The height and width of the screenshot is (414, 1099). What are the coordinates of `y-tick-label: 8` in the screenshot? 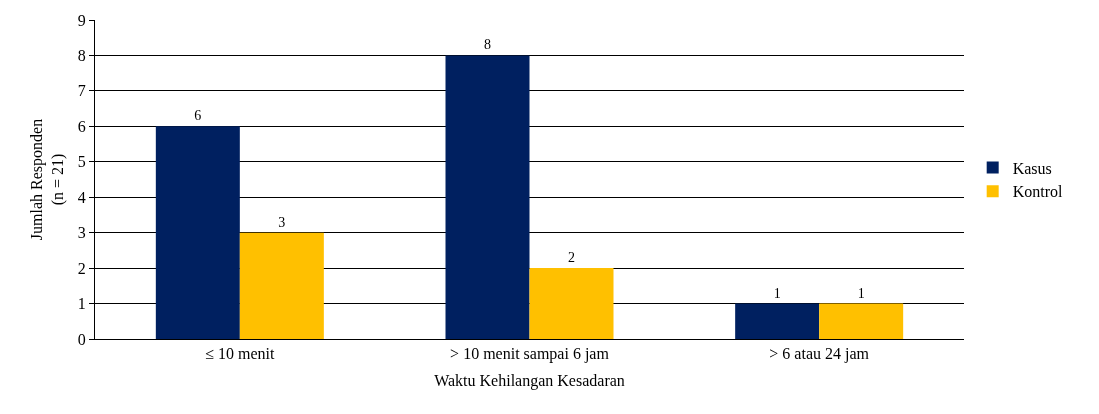 It's located at (81, 56).